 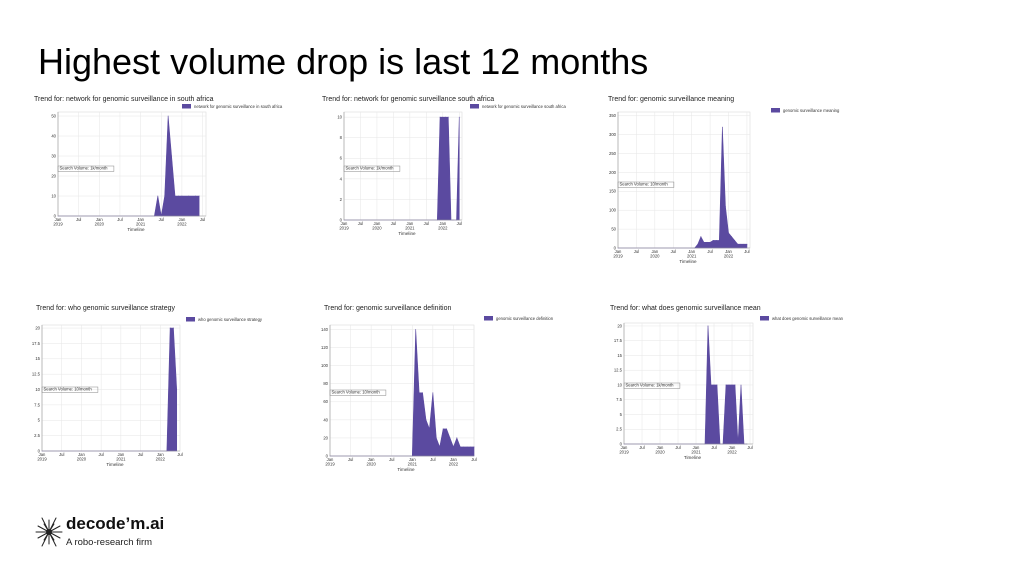 What do you see at coordinates (671, 99) in the screenshot?
I see `chart-title: Trend for: genomic surveillance meaning` at bounding box center [671, 99].